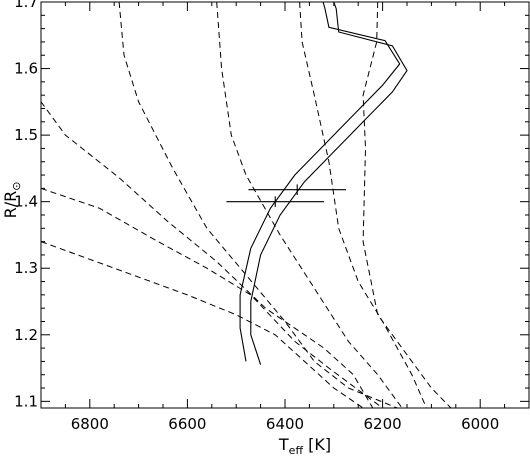 The width and height of the screenshot is (530, 463). What do you see at coordinates (296, 450) in the screenshot?
I see `x-axis-label-subscript: eff` at bounding box center [296, 450].